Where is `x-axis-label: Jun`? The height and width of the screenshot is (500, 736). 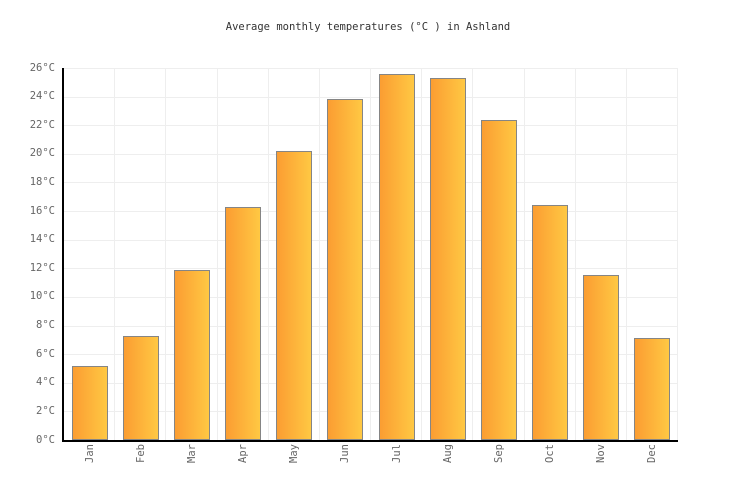 x-axis-label: Jun is located at coordinates (345, 453).